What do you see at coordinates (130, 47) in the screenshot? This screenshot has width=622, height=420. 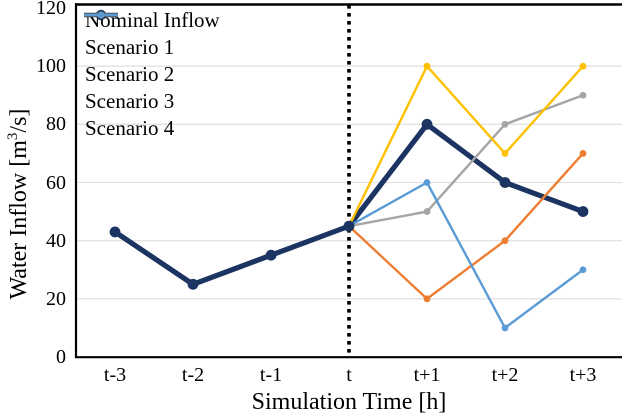 I see `legend-label: Scenario 1` at bounding box center [130, 47].